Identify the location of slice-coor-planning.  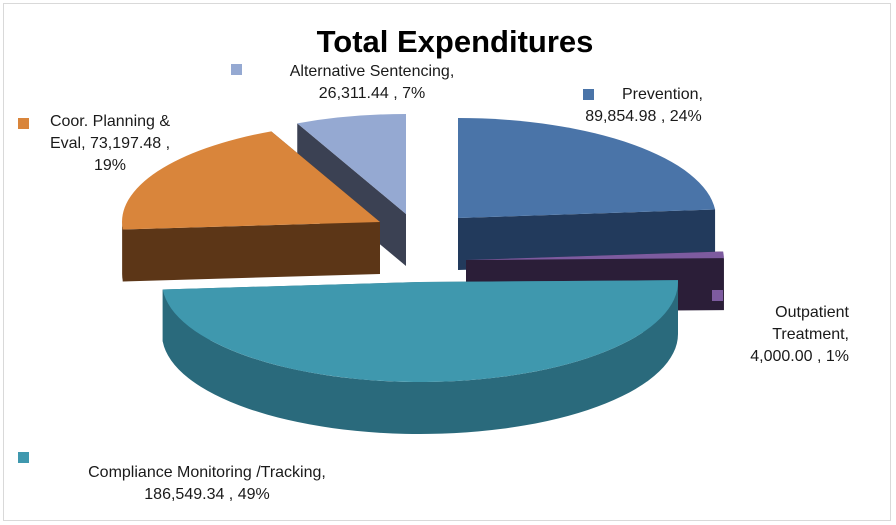
(251, 206).